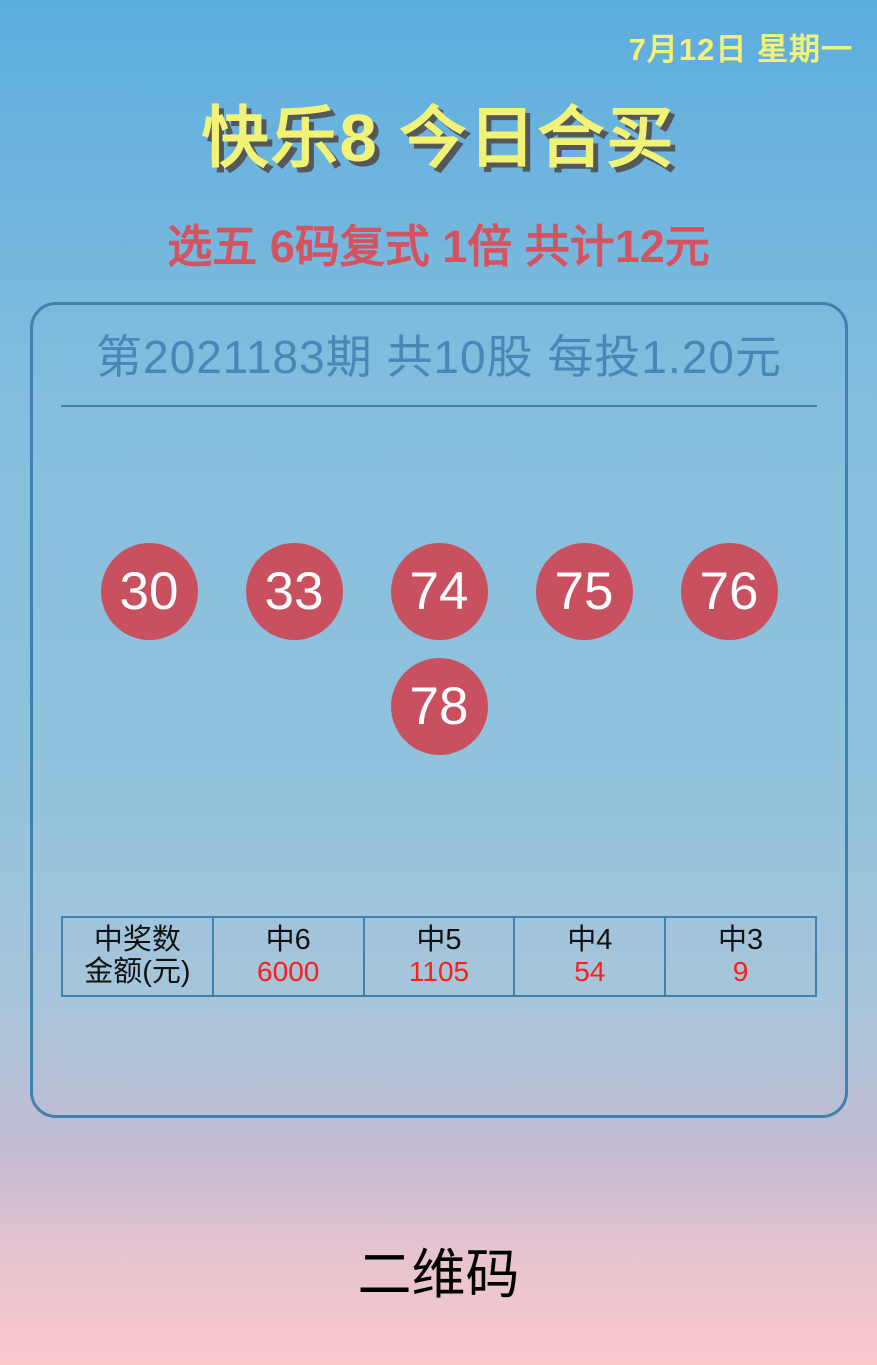  I want to click on number-balls-row-1: 30 33 74 75 76, so click(439, 591).